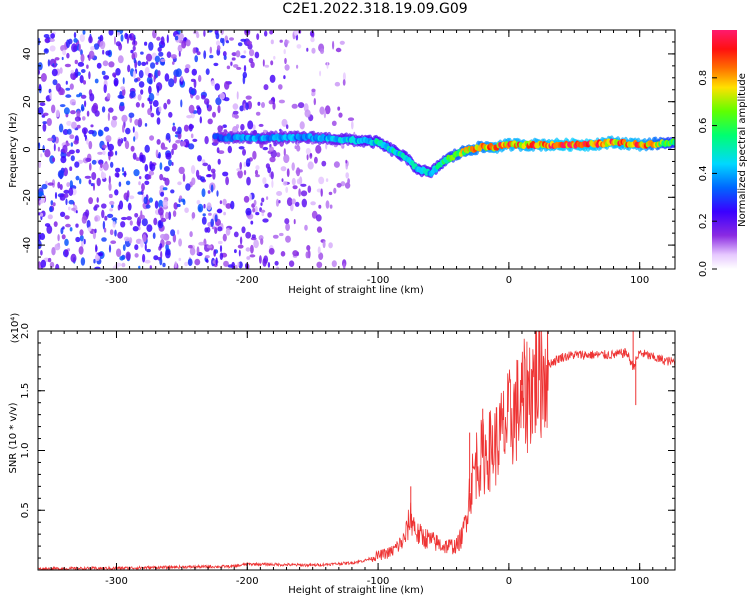 The height and width of the screenshot is (600, 750). Describe the element at coordinates (27, 197) in the screenshot. I see `y-tick-label: -20` at that location.